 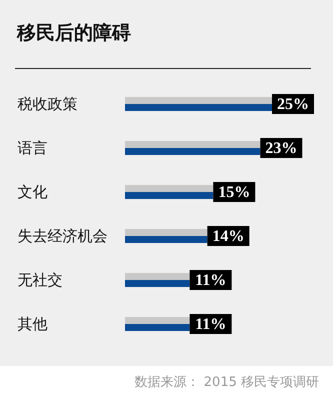 What do you see at coordinates (33, 192) in the screenshot?
I see `y-tick-label: 文化` at bounding box center [33, 192].